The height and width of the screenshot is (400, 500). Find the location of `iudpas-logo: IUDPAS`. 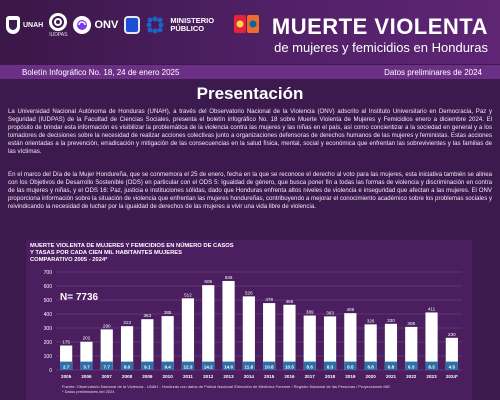

iudpas-logo: IUDPAS is located at coordinates (58, 25).